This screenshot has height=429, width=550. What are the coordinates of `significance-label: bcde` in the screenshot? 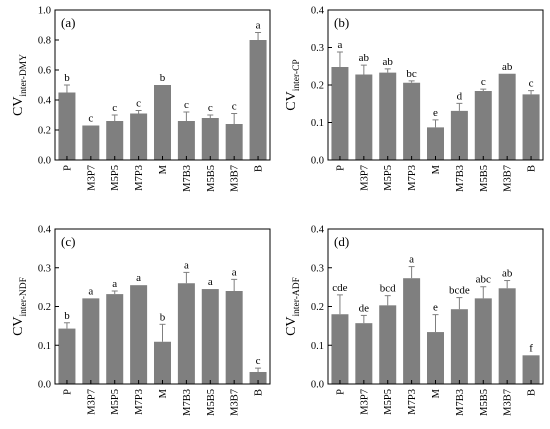 It's located at (459, 291).